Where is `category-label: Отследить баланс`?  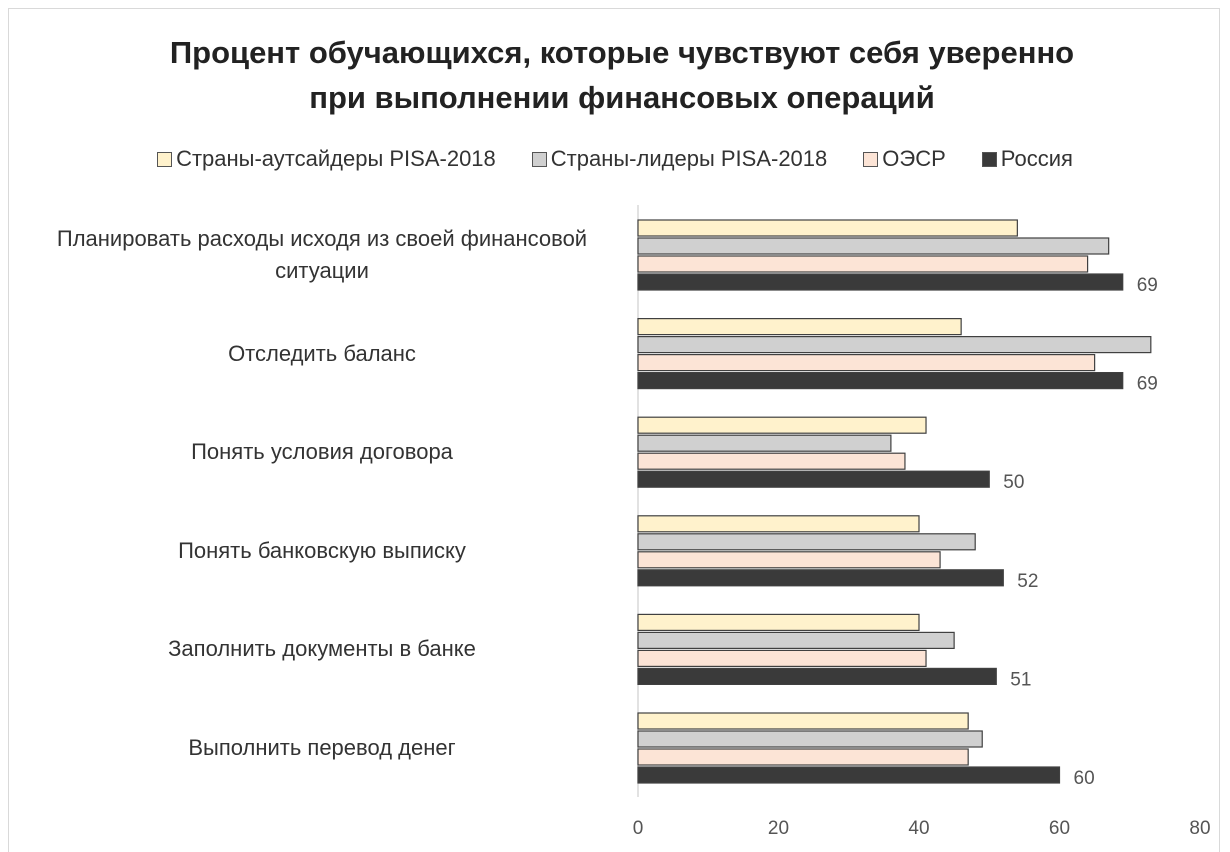
category-label: Отследить баланс is located at coordinates (322, 353).